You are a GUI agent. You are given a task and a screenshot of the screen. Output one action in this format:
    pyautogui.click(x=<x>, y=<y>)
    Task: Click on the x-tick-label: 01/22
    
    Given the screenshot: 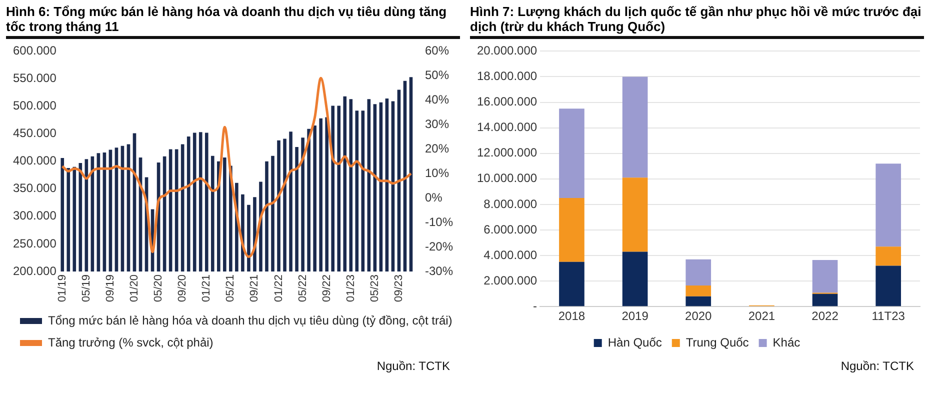 What is the action you would take?
    pyautogui.click(x=278, y=288)
    